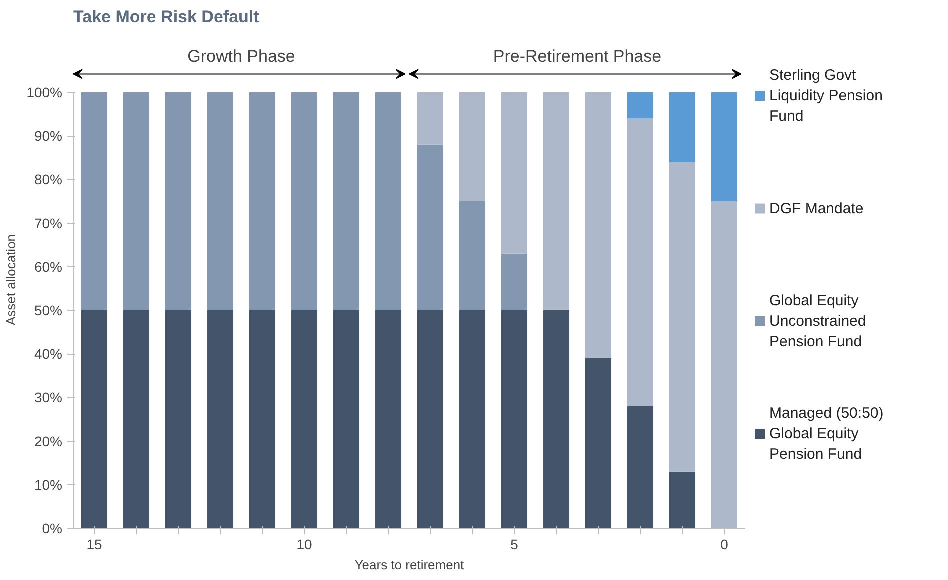 The height and width of the screenshot is (580, 948). I want to click on y-tick-label: 30%, so click(48, 398).